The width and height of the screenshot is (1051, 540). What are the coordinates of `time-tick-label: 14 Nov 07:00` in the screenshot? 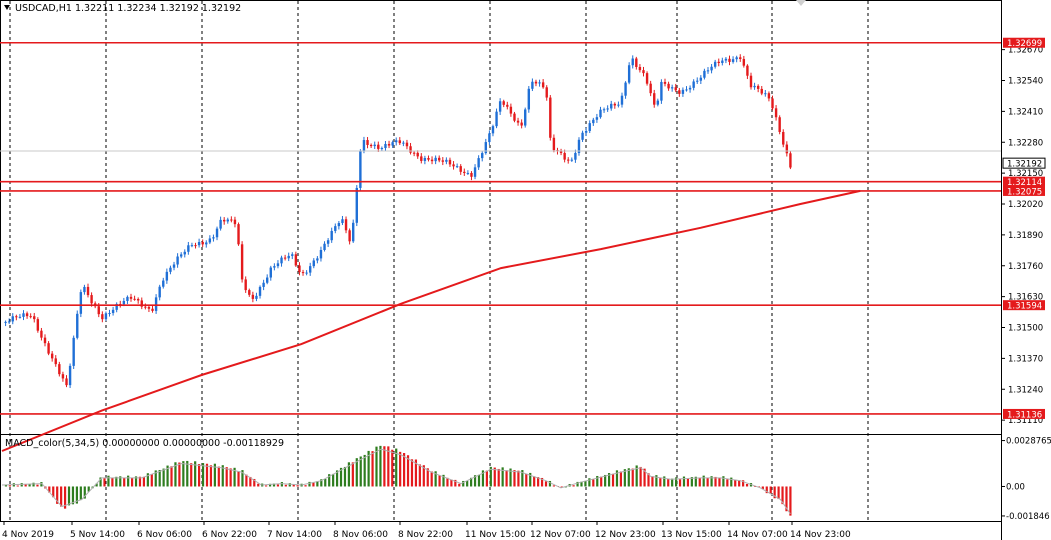 It's located at (757, 535).